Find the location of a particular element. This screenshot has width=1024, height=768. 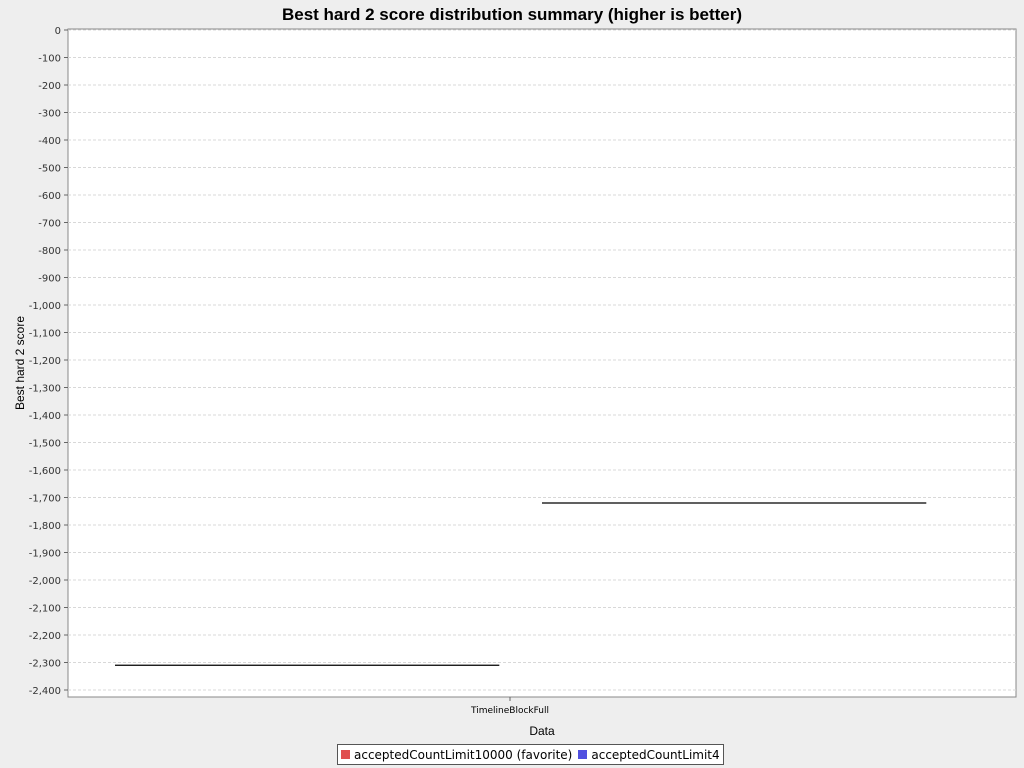

y-tick-label: -1,000 is located at coordinates (45, 306).